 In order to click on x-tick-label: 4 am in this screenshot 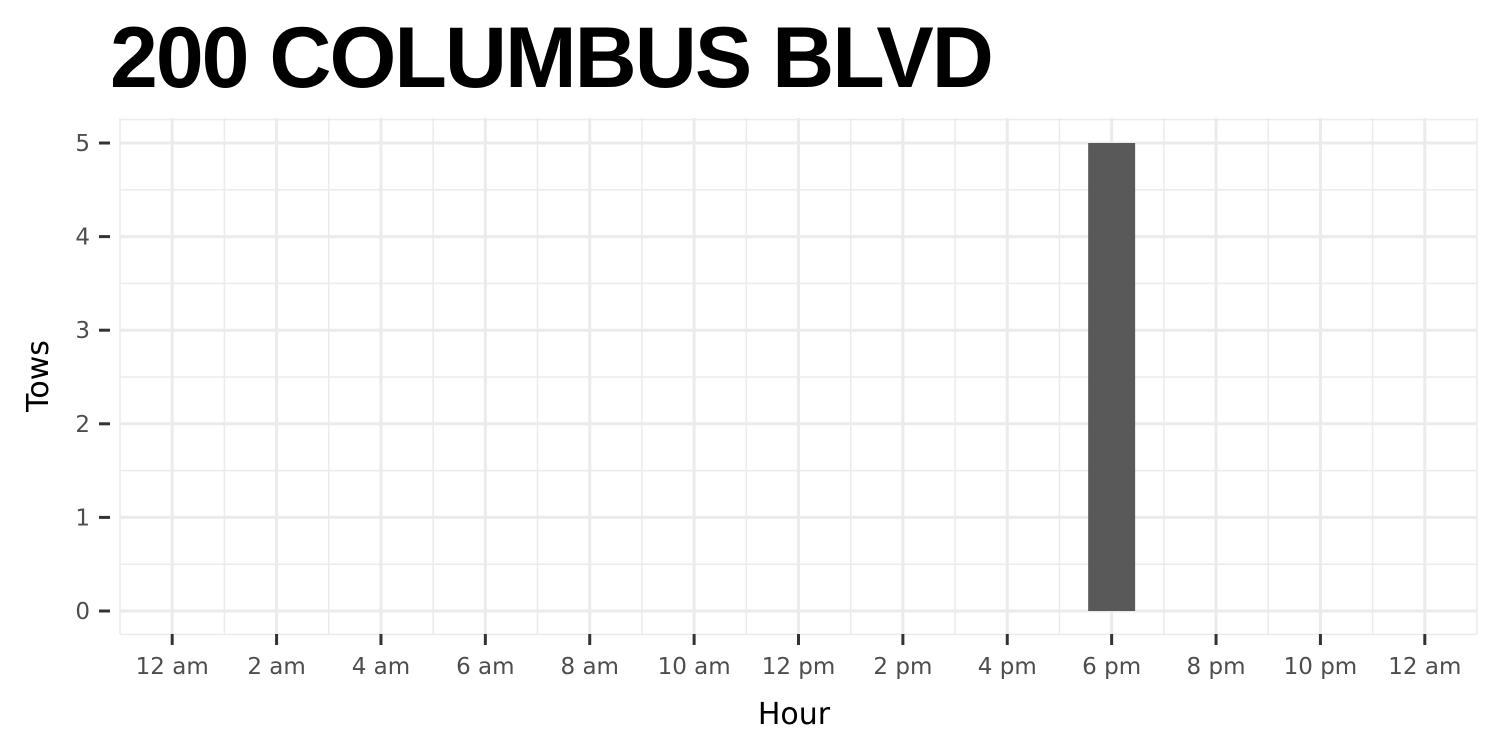, I will do `click(381, 667)`.